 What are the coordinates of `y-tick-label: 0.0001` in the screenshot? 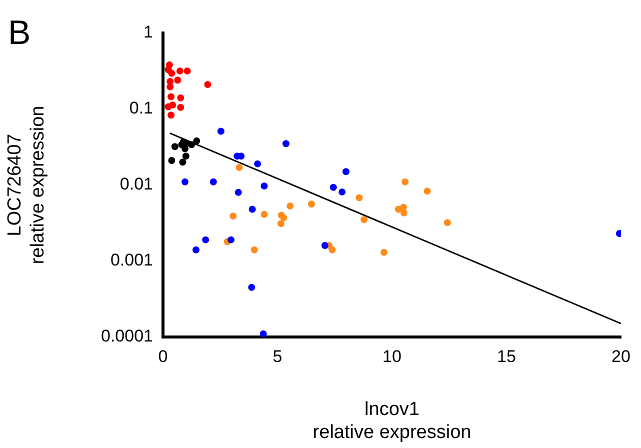 It's located at (127, 336).